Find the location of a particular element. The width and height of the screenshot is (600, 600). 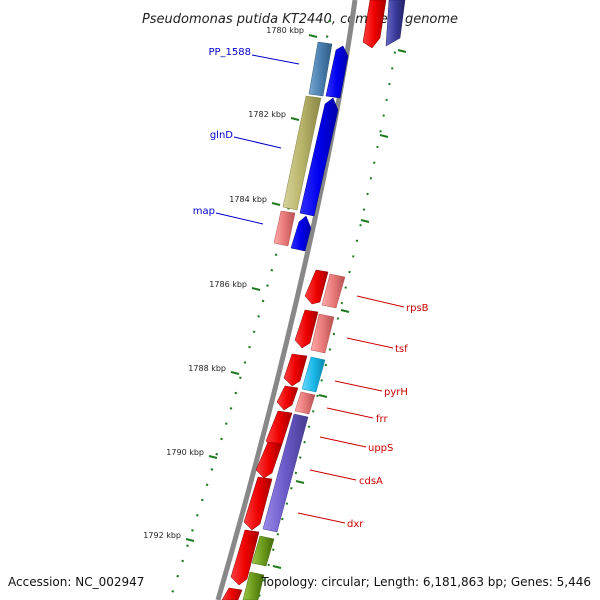

gene-glnd-feature is located at coordinates (302, 153).